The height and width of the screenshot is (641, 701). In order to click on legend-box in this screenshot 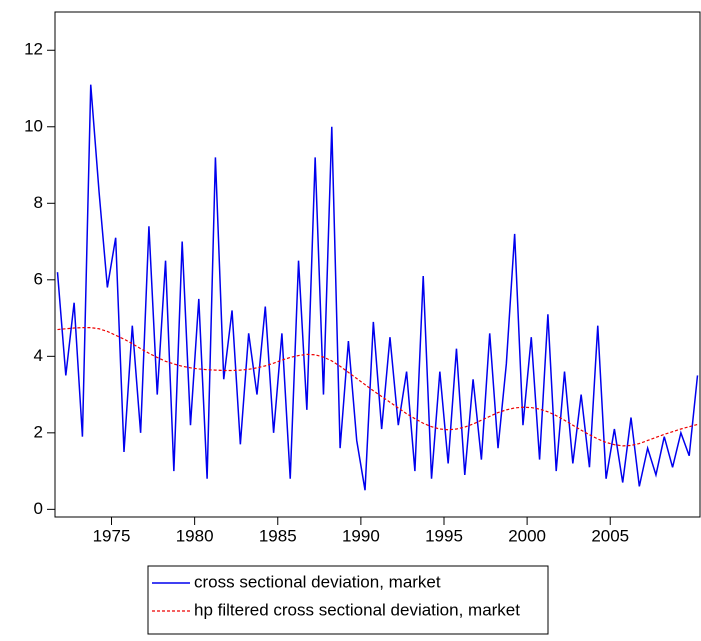, I will do `click(348, 600)`.